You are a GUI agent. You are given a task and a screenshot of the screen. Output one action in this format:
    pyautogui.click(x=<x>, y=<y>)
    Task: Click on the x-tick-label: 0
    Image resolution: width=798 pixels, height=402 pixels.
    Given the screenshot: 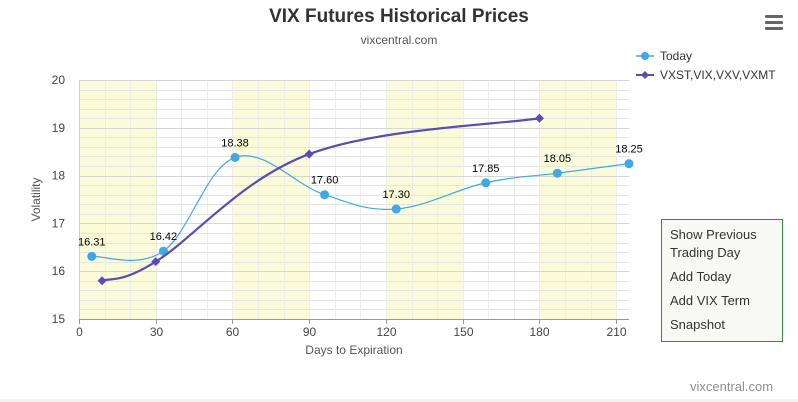 What is the action you would take?
    pyautogui.click(x=79, y=332)
    